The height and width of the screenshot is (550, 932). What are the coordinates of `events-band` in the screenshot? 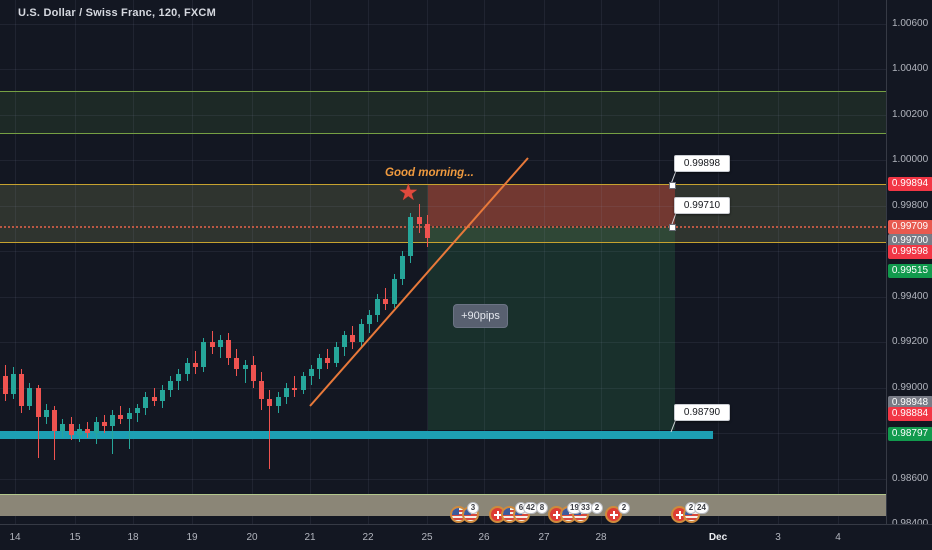 It's located at (443, 505).